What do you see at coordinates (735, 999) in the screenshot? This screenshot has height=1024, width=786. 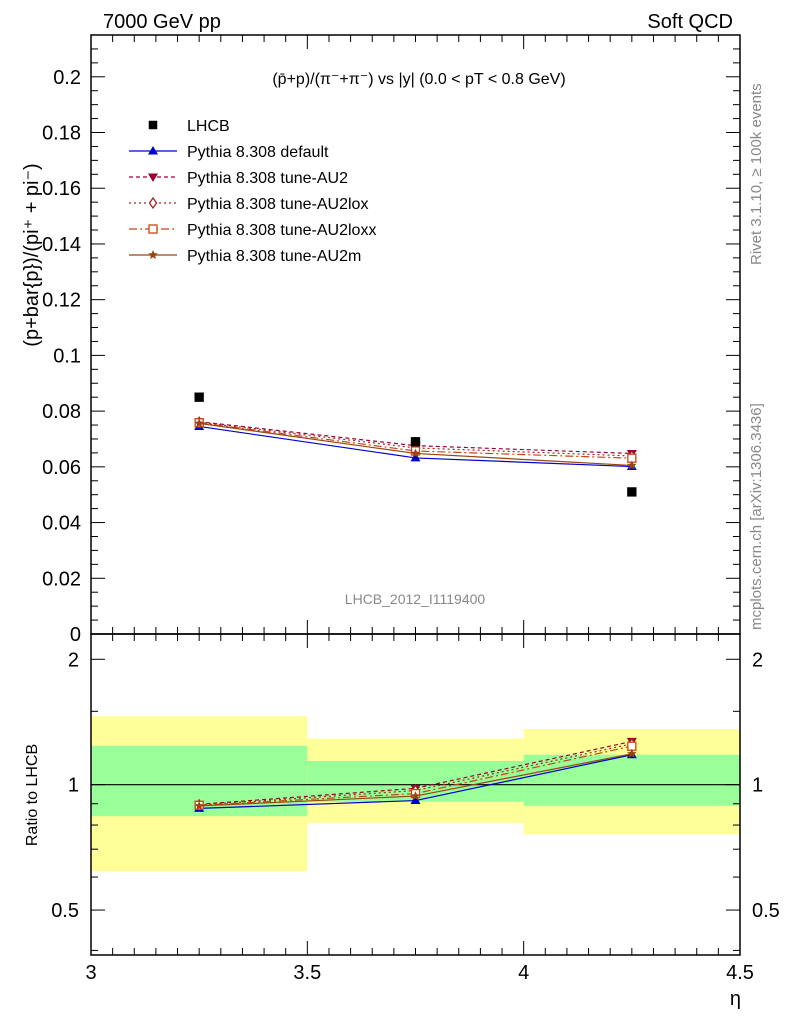 I see `x-axis-label: η` at bounding box center [735, 999].